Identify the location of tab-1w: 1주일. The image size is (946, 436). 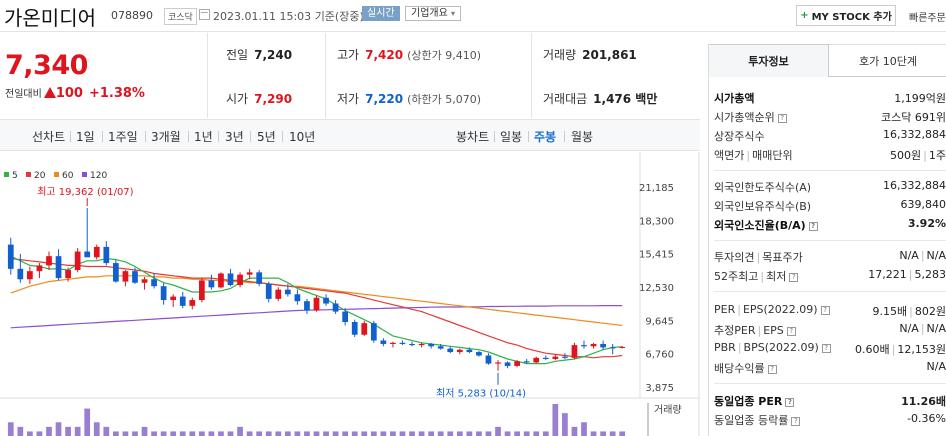
(123, 137).